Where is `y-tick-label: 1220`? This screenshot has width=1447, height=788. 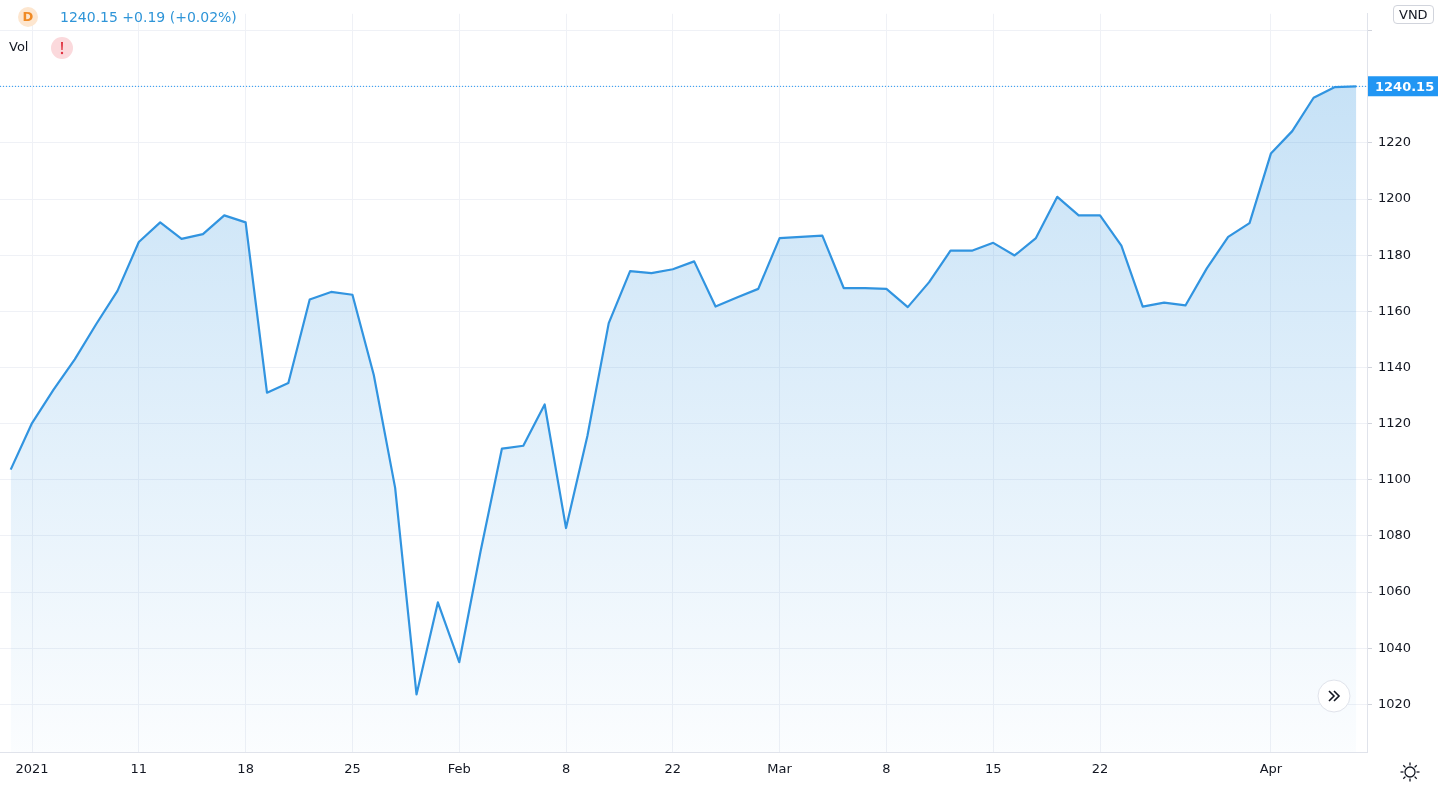 y-tick-label: 1220 is located at coordinates (1395, 142).